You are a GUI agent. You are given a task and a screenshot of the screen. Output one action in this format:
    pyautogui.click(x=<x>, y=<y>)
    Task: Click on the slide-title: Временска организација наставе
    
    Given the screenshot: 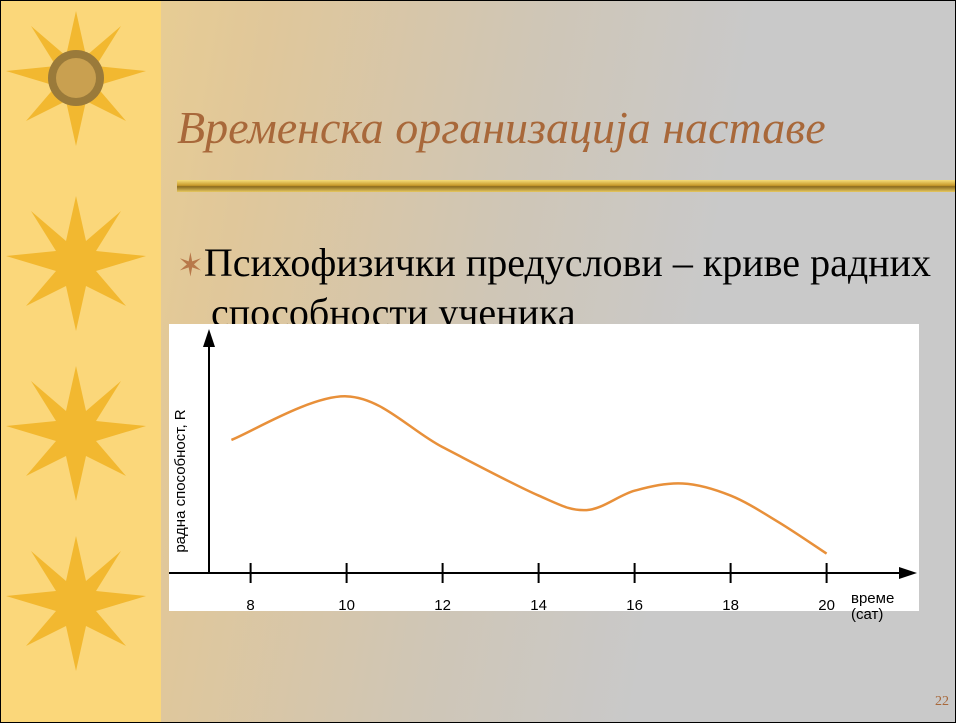 What is the action you would take?
    pyautogui.click(x=501, y=127)
    